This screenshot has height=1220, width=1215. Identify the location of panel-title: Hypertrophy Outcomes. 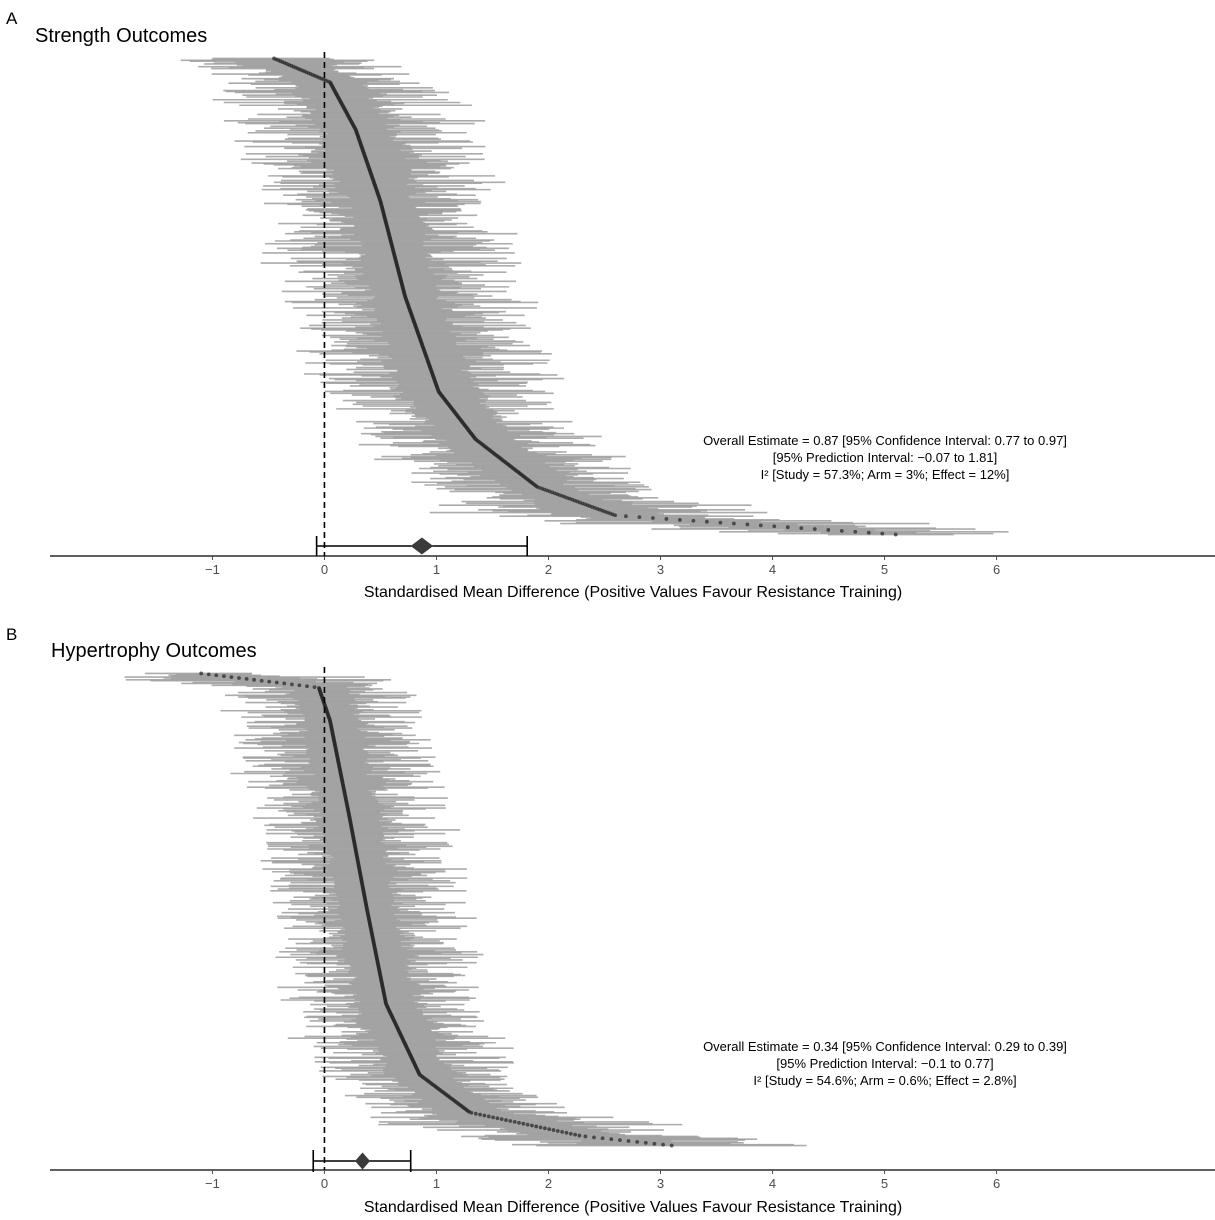
(154, 651).